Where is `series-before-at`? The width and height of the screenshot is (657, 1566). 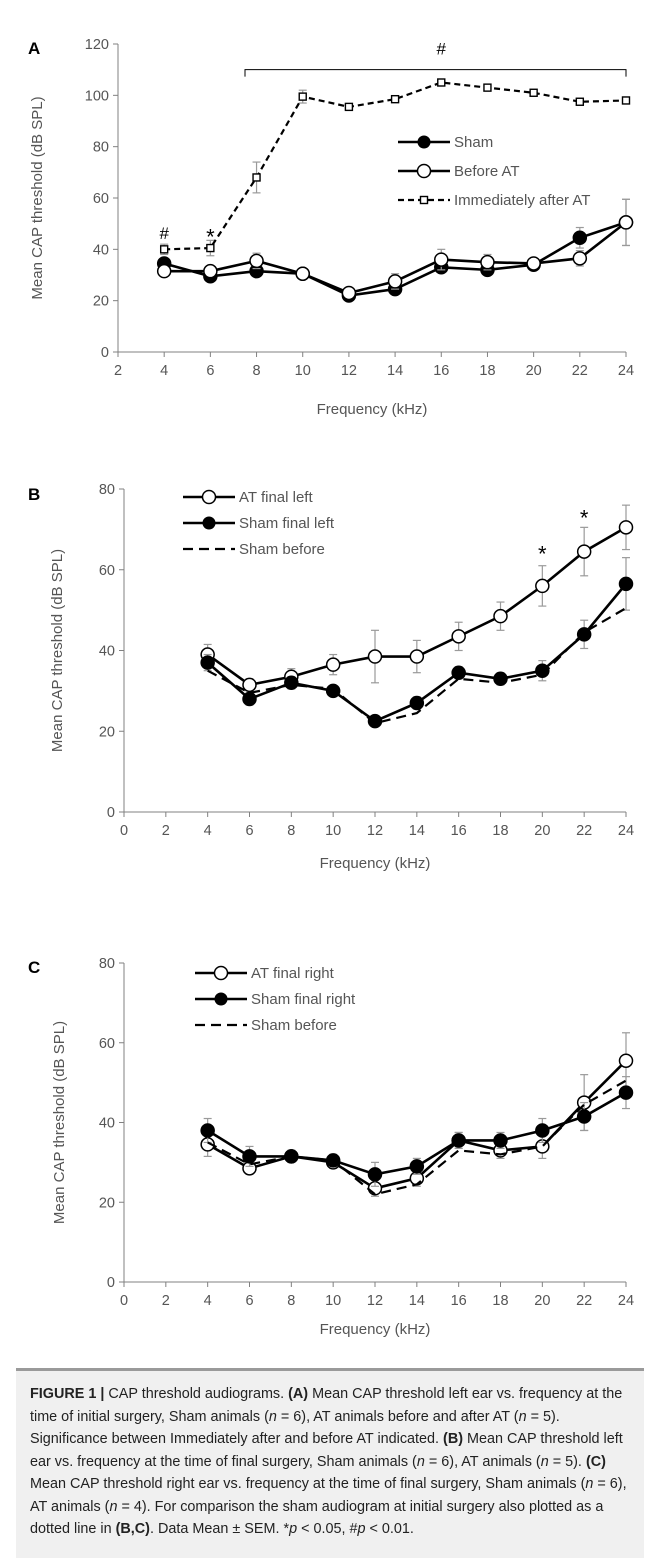
series-before-at is located at coordinates (395, 249).